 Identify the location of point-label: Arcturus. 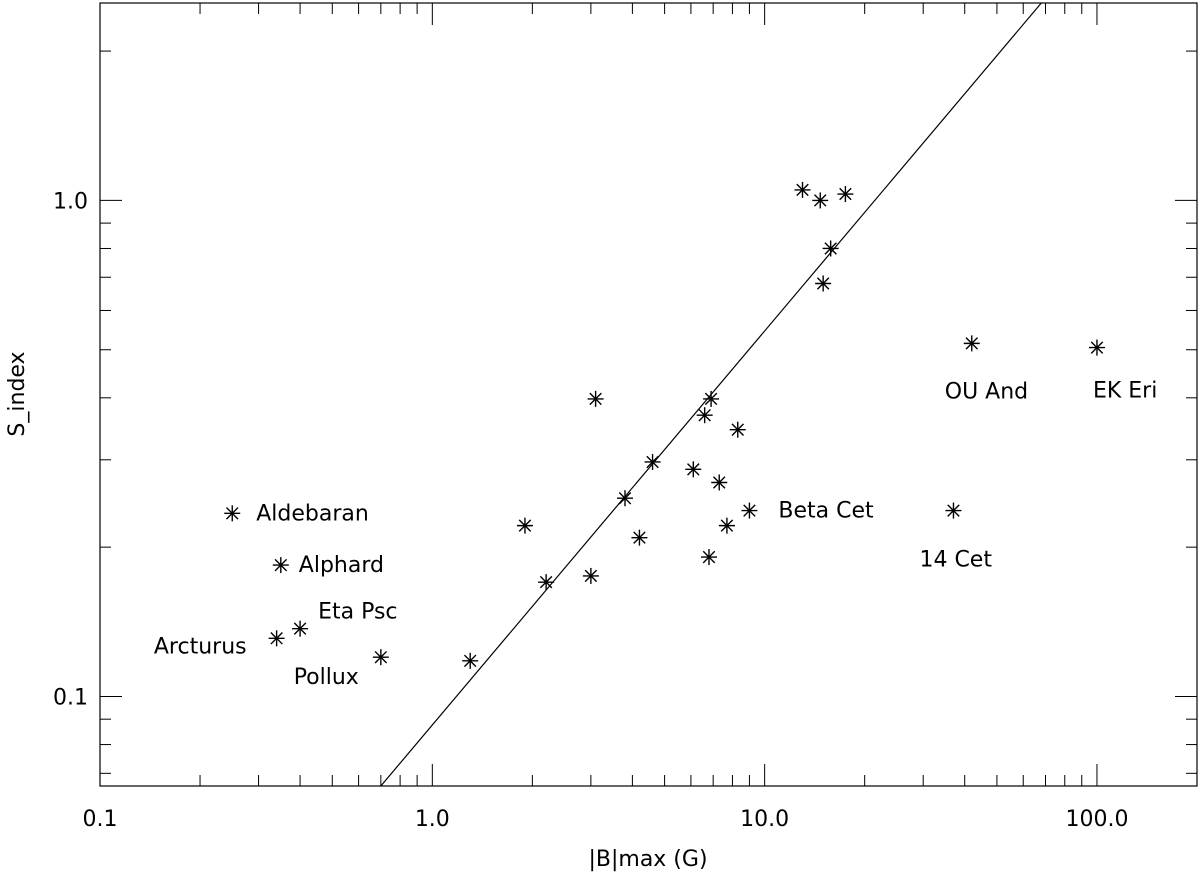
(200, 646).